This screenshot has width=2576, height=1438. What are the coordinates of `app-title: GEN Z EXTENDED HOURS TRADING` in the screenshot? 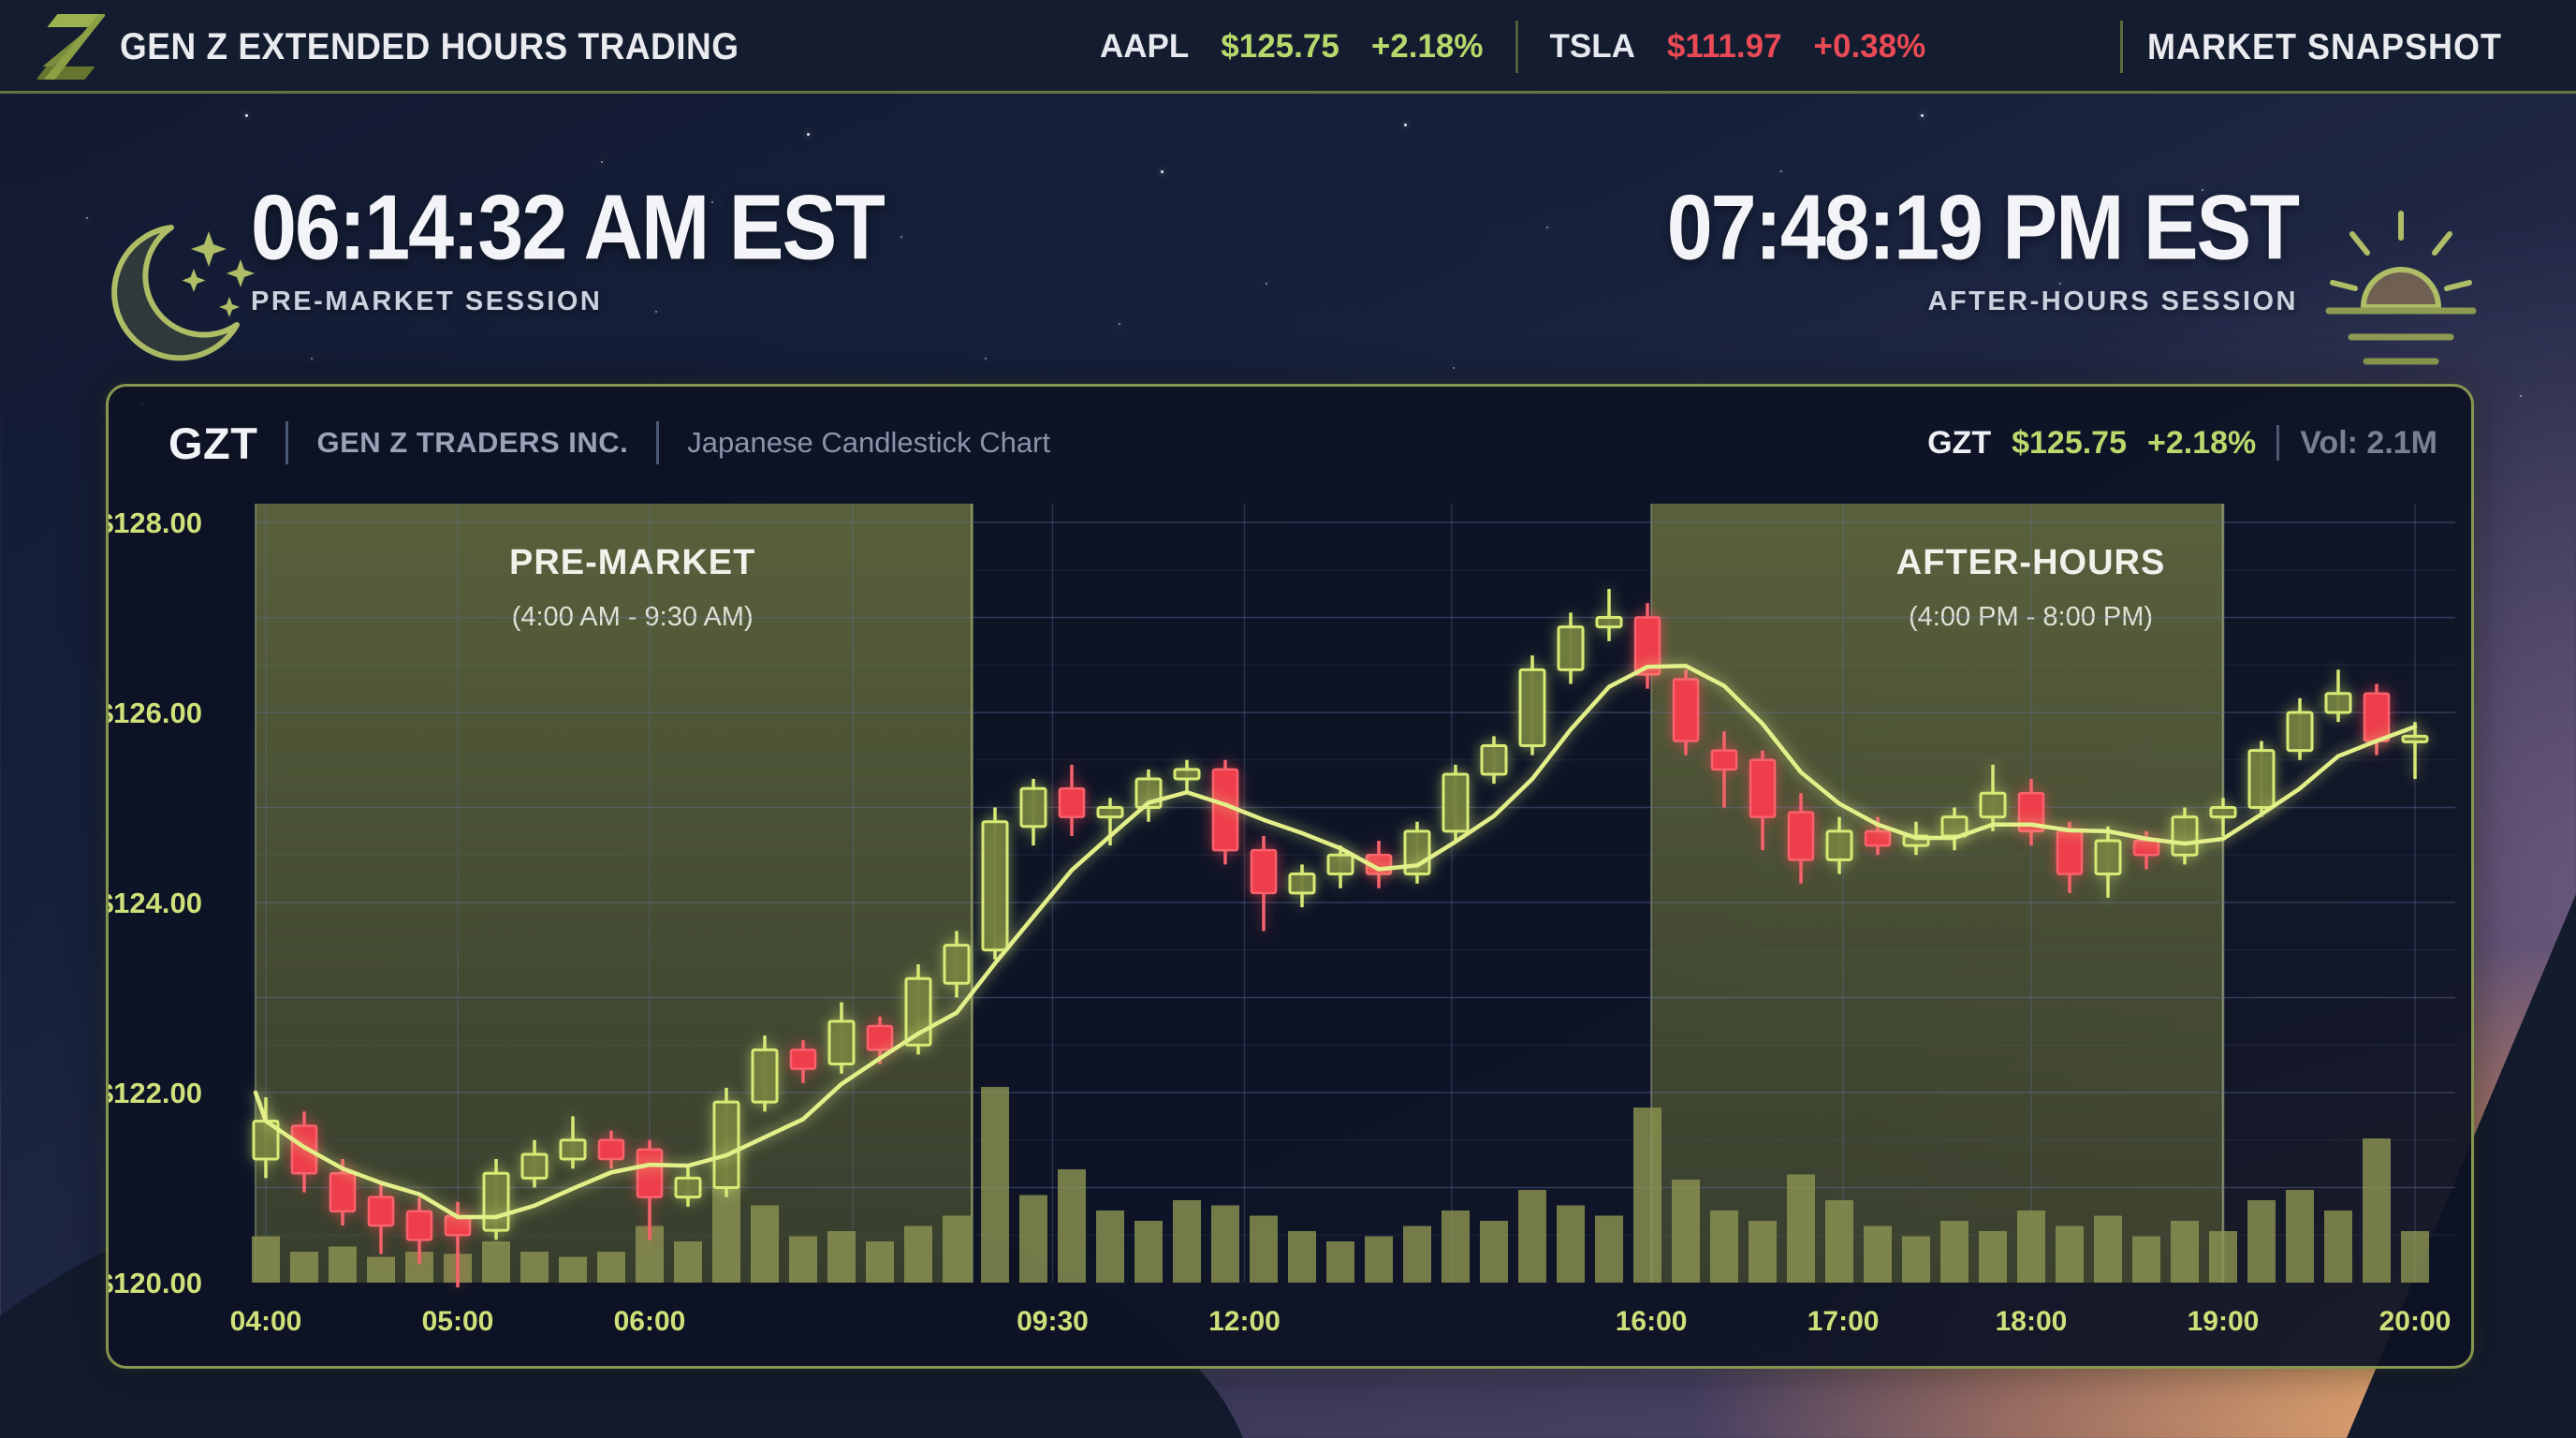 It's located at (429, 46).